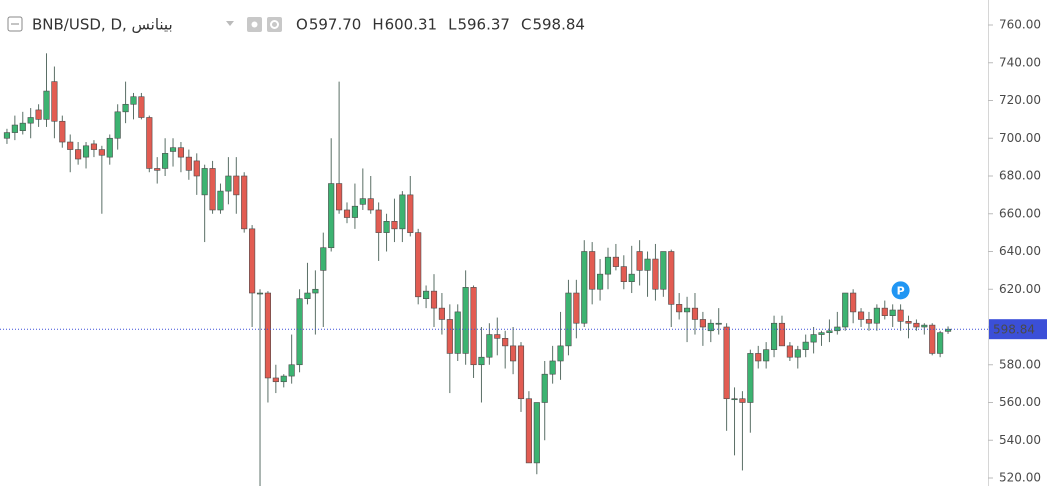  Describe the element at coordinates (1020, 62) in the screenshot. I see `y-tick-label: 740.00` at that location.